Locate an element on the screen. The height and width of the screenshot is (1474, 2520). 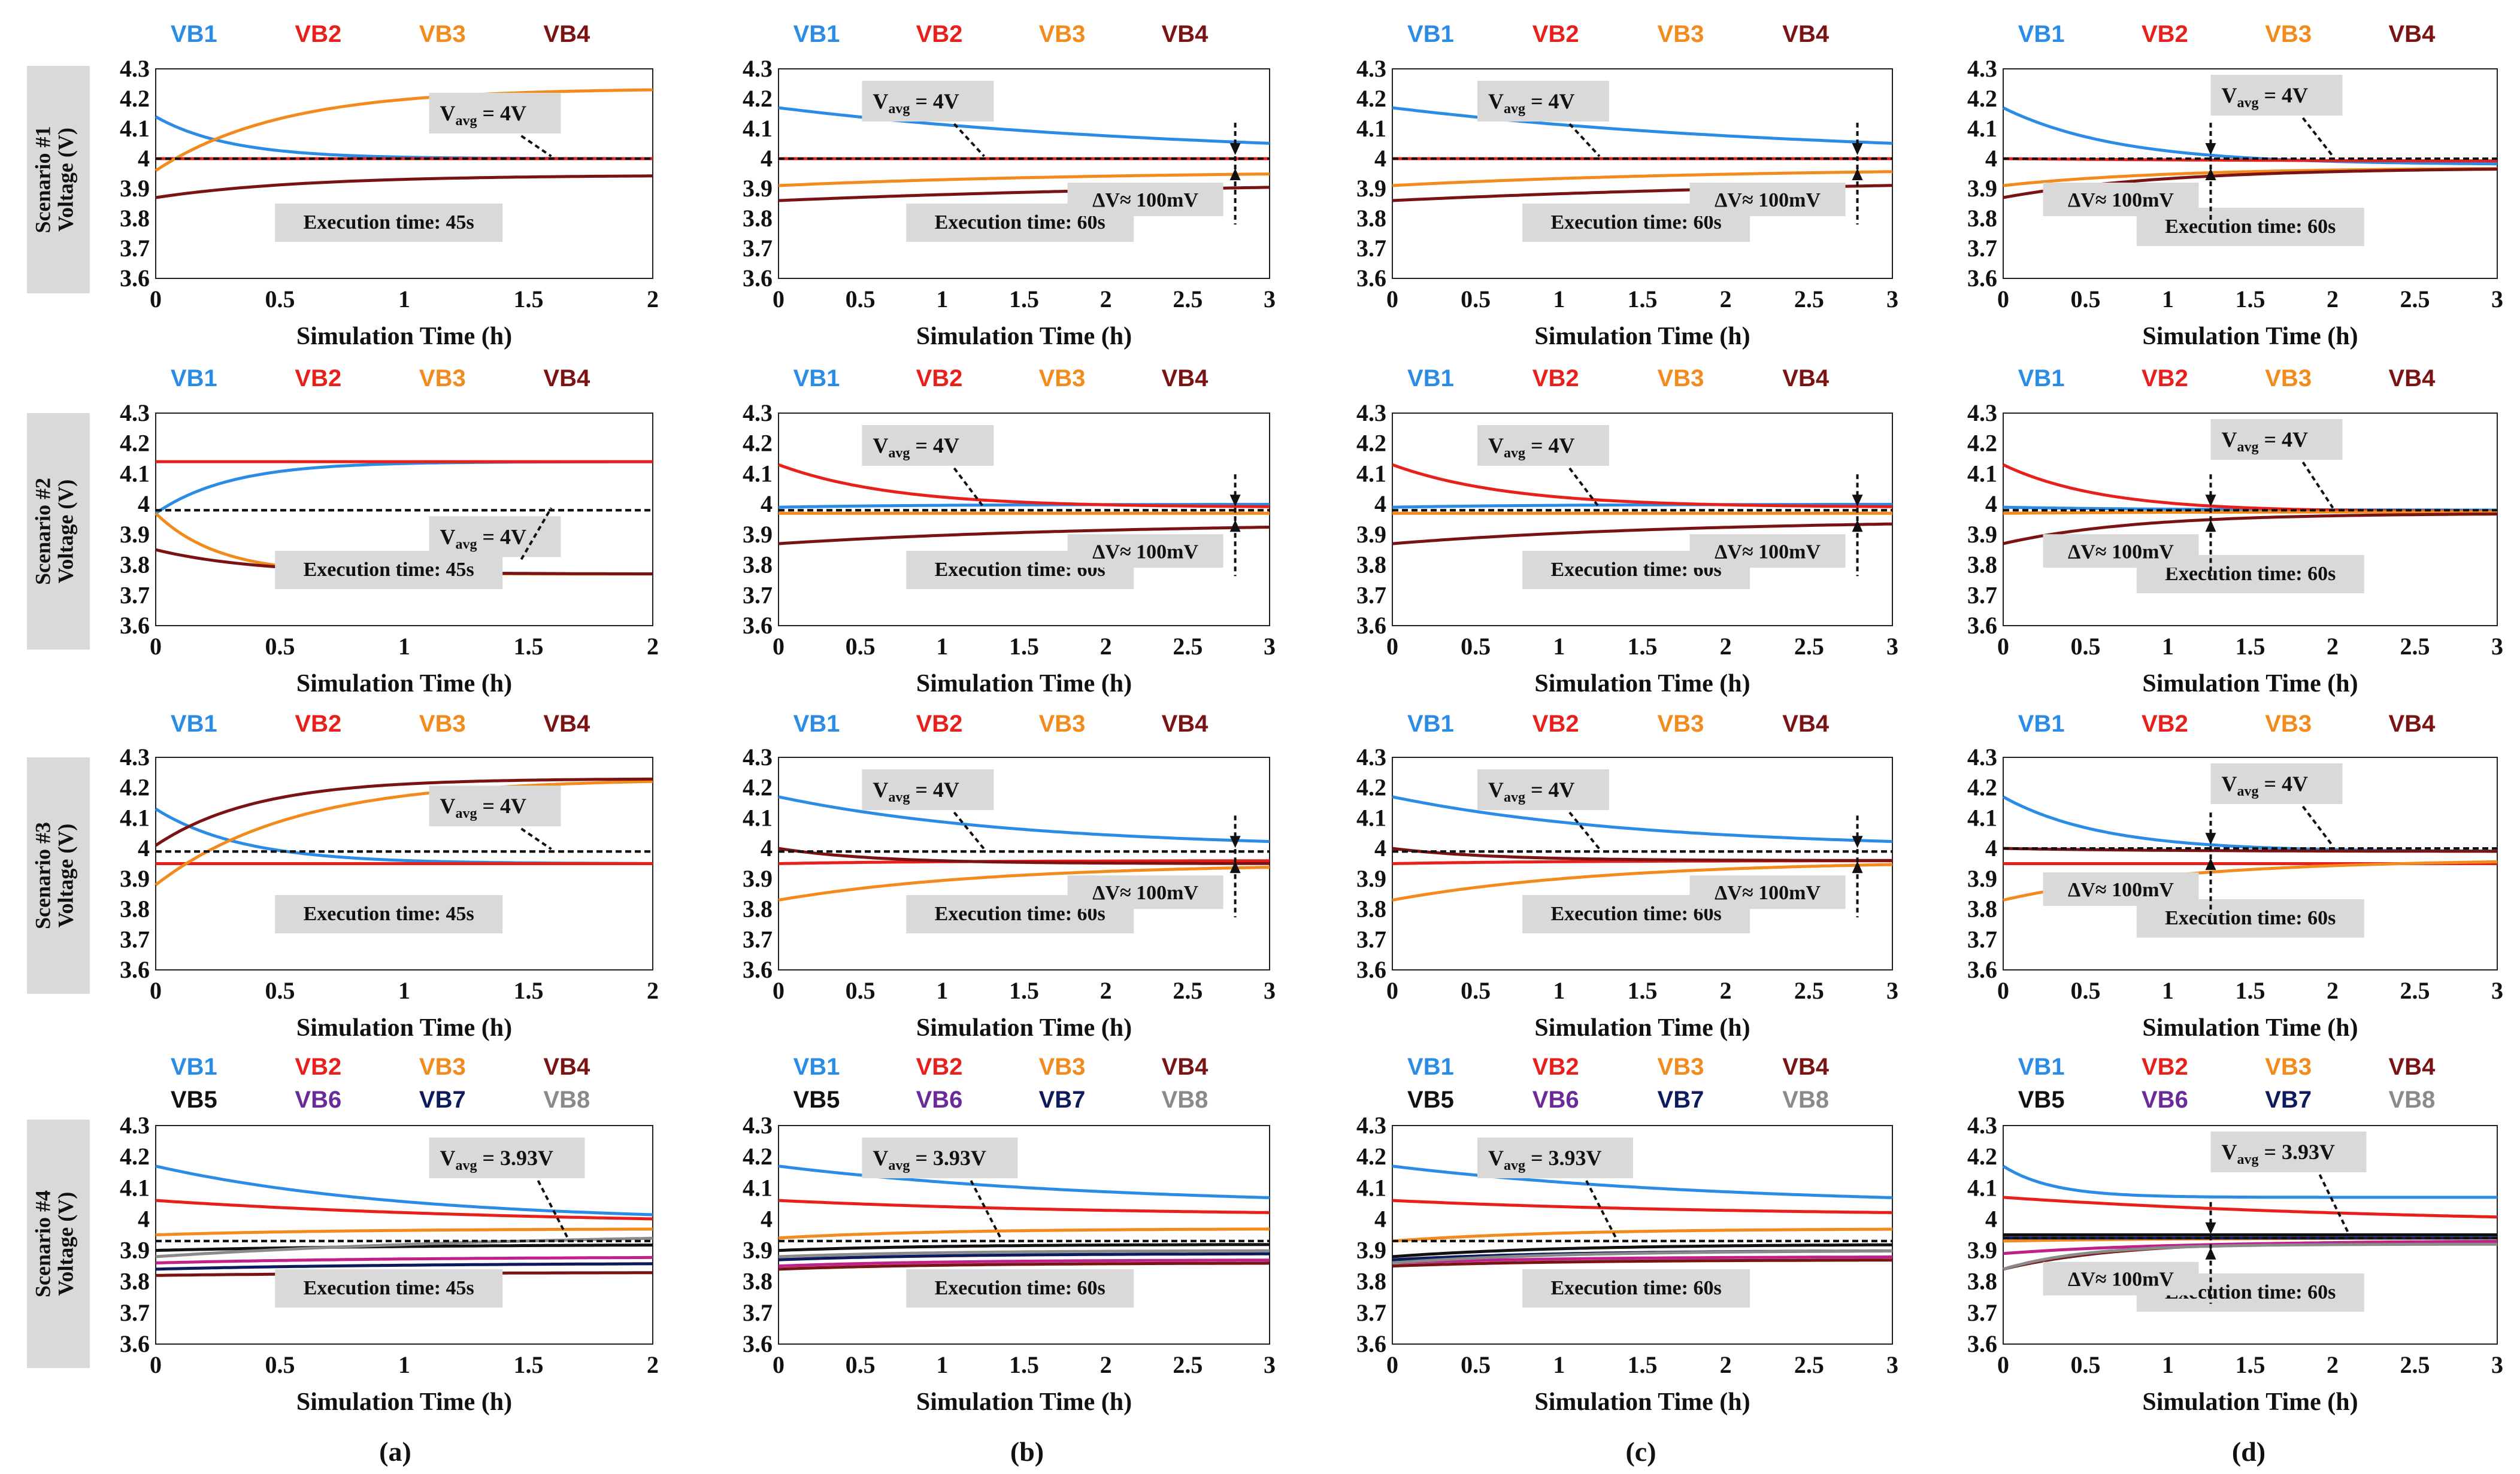
delta-v-arrowhead-down is located at coordinates (2210, 1228).